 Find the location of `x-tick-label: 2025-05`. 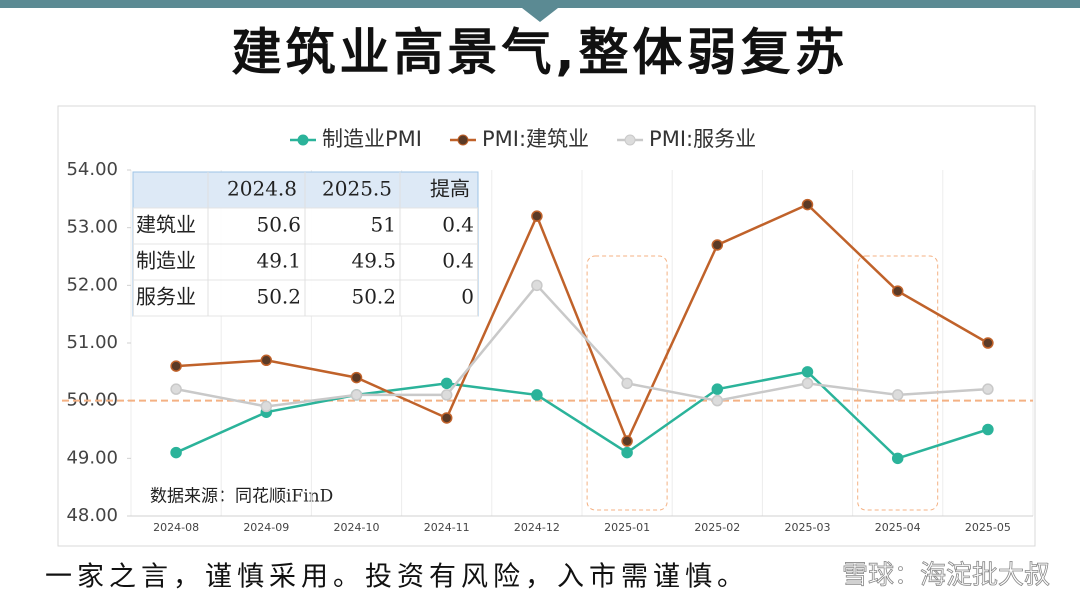

x-tick-label: 2025-05 is located at coordinates (988, 527).